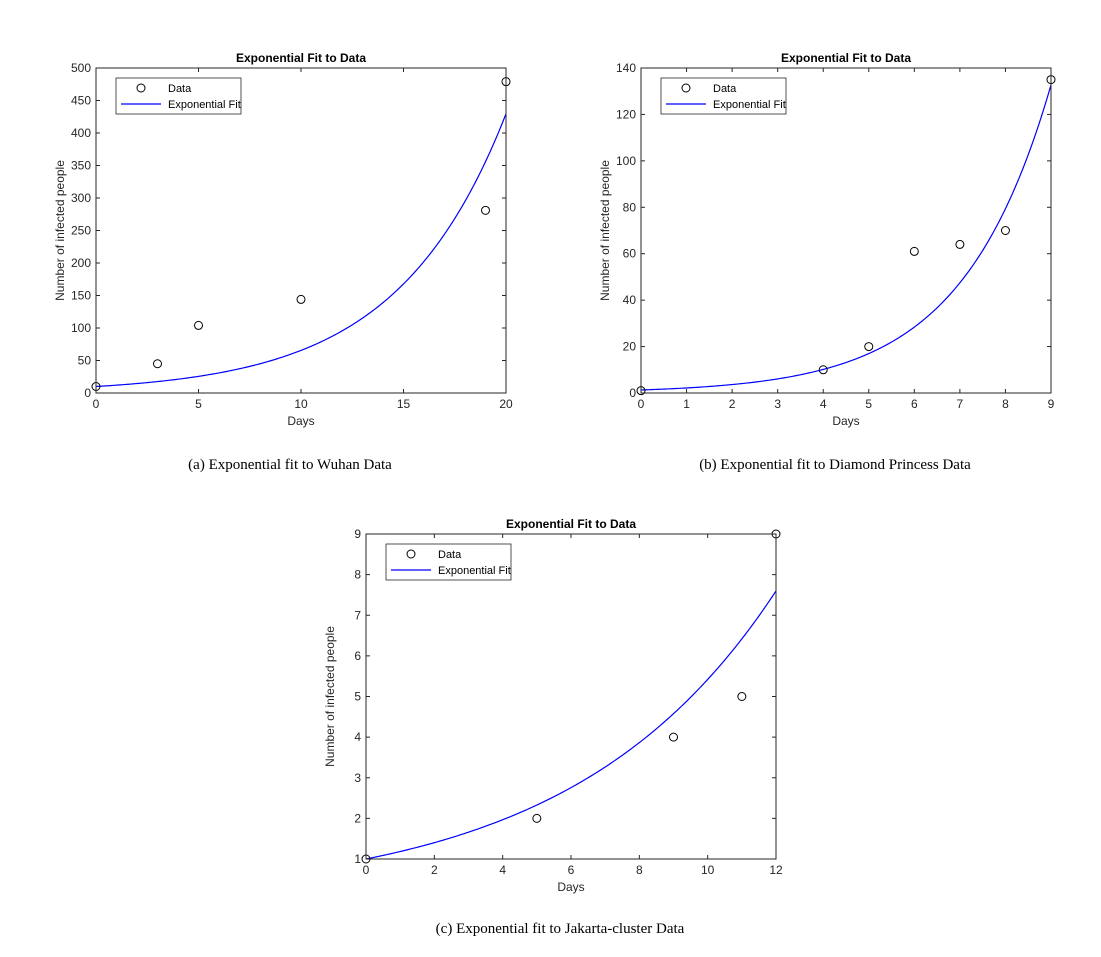 This screenshot has width=1101, height=957. Describe the element at coordinates (81, 198) in the screenshot. I see `y-tick-label: 300` at that location.